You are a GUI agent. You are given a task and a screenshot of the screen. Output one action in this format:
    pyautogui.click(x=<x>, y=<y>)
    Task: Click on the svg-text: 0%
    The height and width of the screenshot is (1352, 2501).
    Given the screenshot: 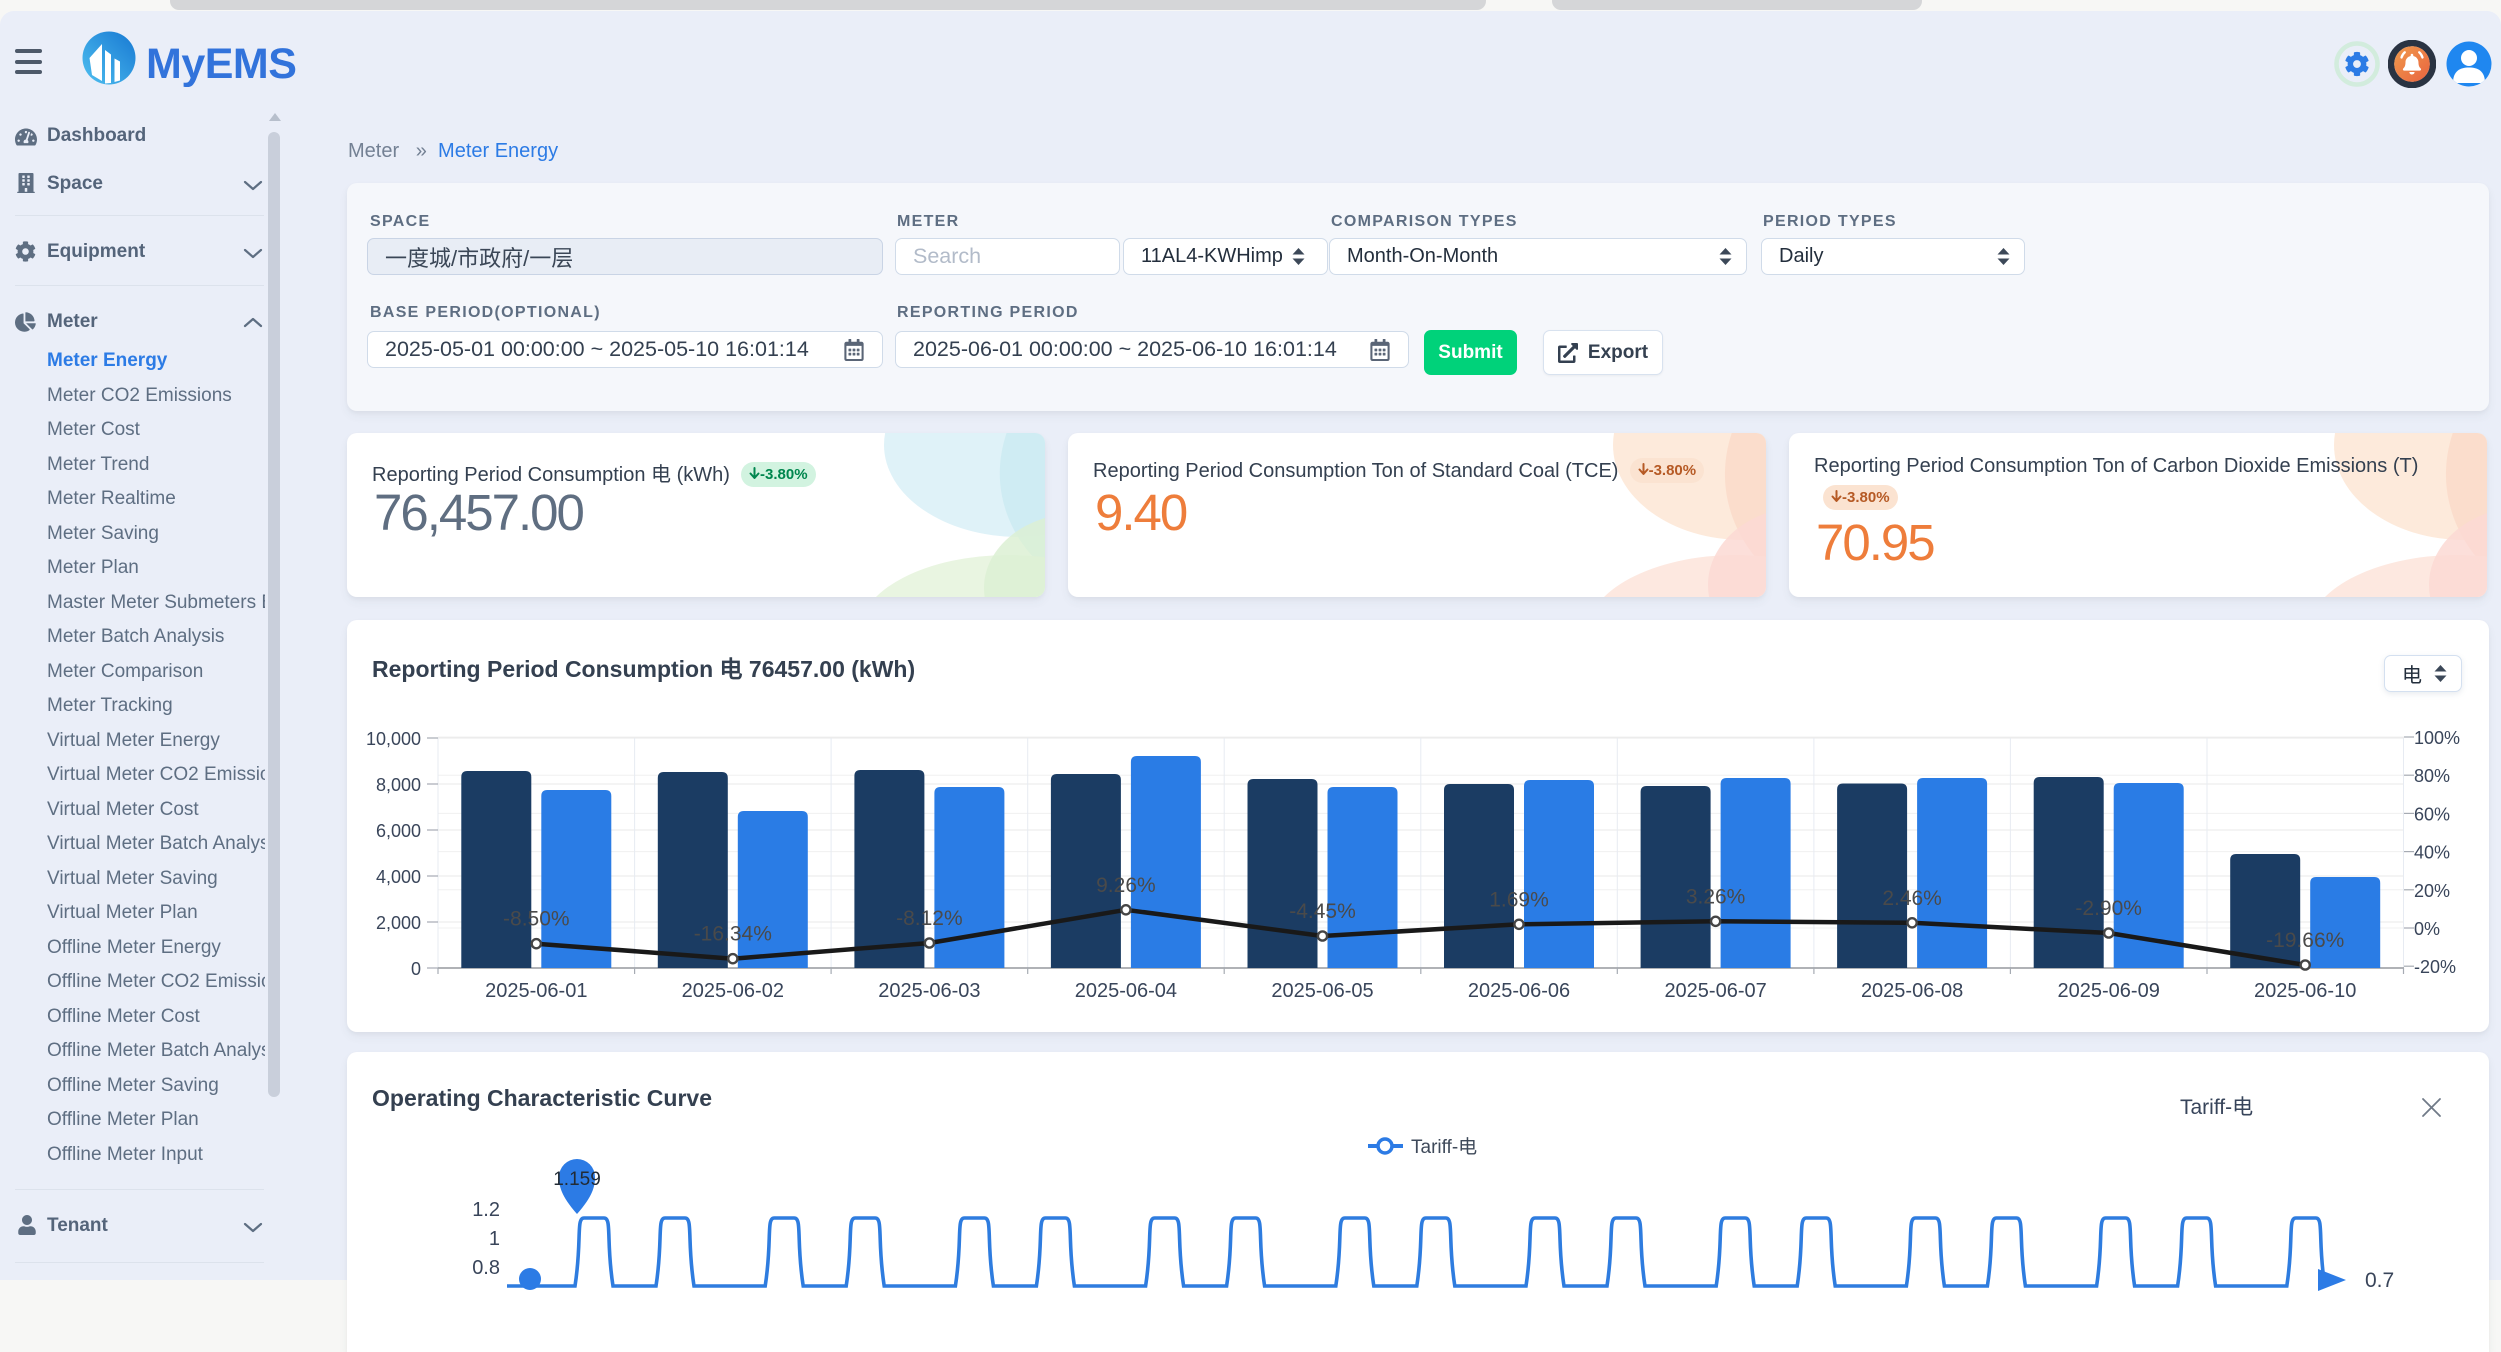 What is the action you would take?
    pyautogui.click(x=2427, y=929)
    